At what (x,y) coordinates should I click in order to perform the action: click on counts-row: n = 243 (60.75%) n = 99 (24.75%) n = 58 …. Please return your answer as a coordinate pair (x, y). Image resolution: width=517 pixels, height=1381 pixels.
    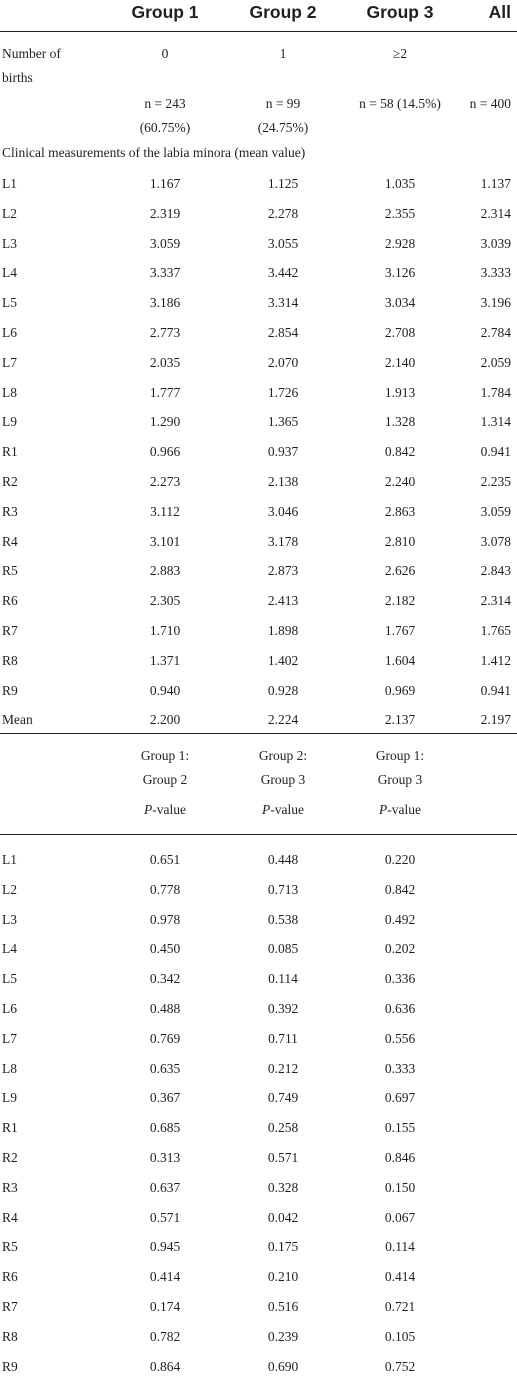
    Looking at the image, I should click on (258, 116).